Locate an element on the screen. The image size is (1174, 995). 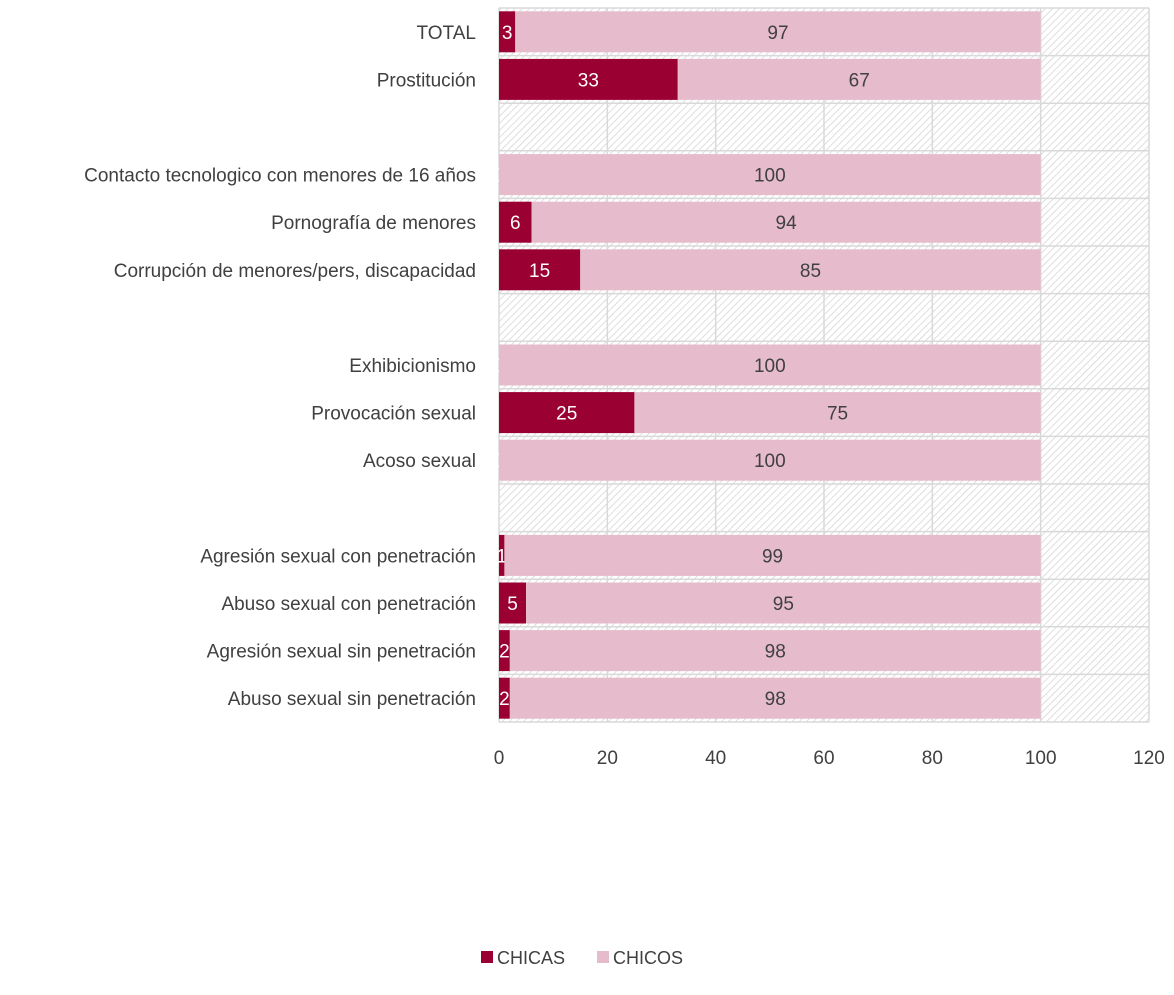
legend-label-chicos: CHICOS is located at coordinates (648, 958).